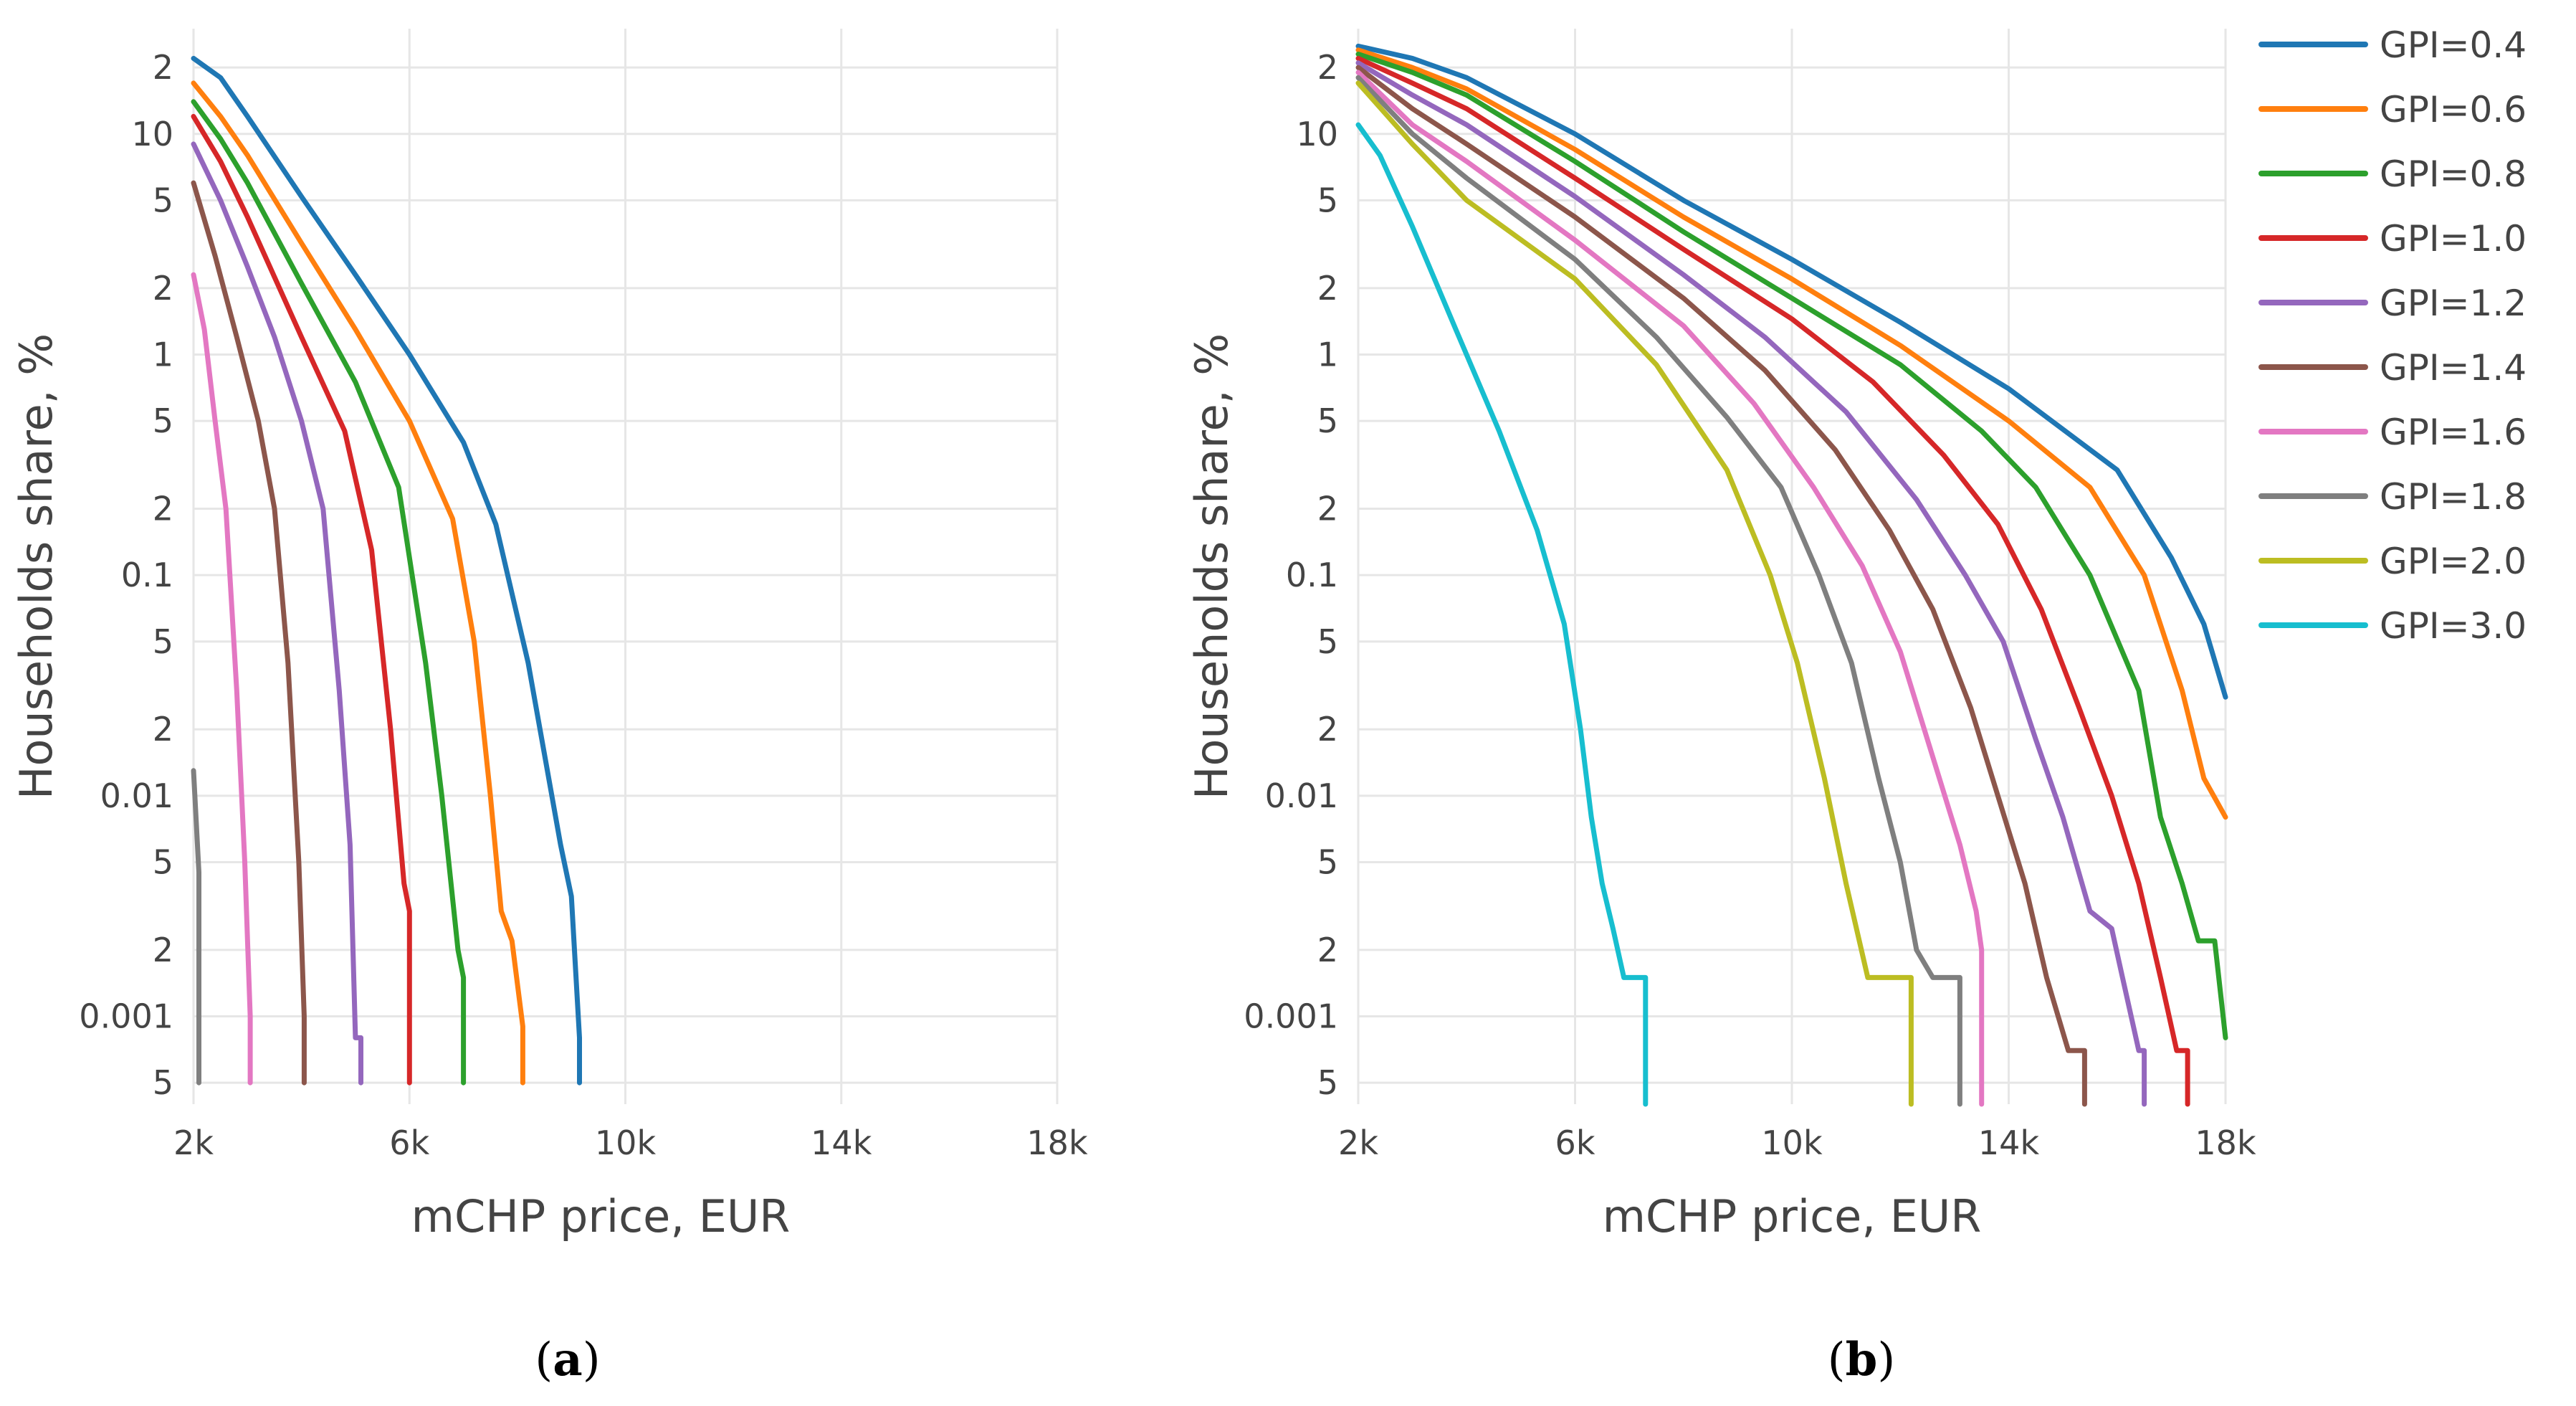 Image resolution: width=2576 pixels, height=1406 pixels. Describe the element at coordinates (2453, 109) in the screenshot. I see `legend-label-1: GPI=0.6` at that location.